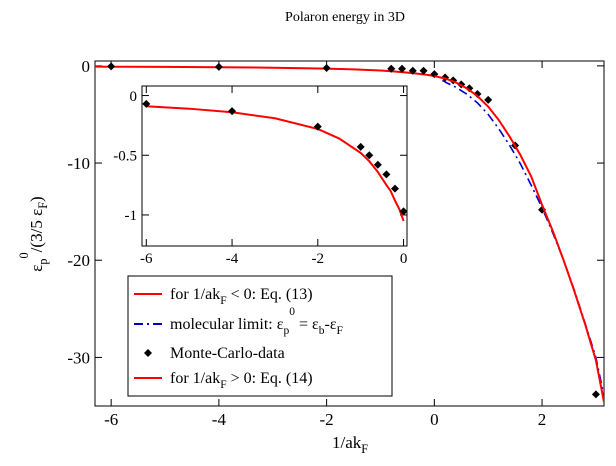  I want to click on y-axis-label: εp0/(3/5 εF), so click(33, 233).